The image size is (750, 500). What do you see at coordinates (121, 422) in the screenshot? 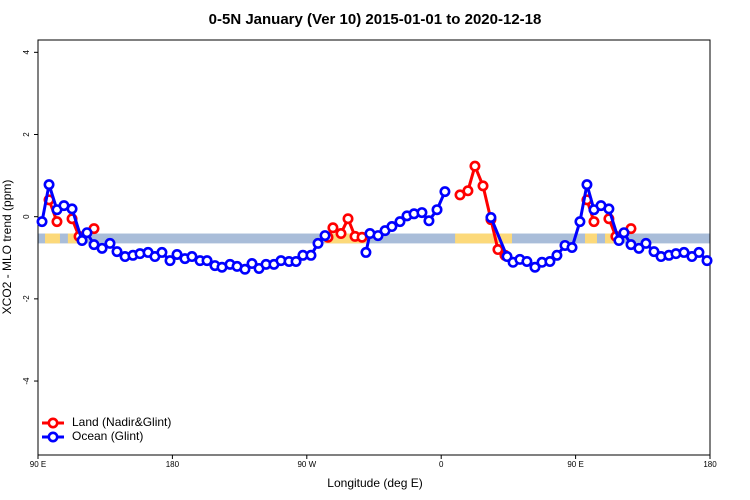
I see `legend-label: Land (Nadir&Glint)` at bounding box center [121, 422].